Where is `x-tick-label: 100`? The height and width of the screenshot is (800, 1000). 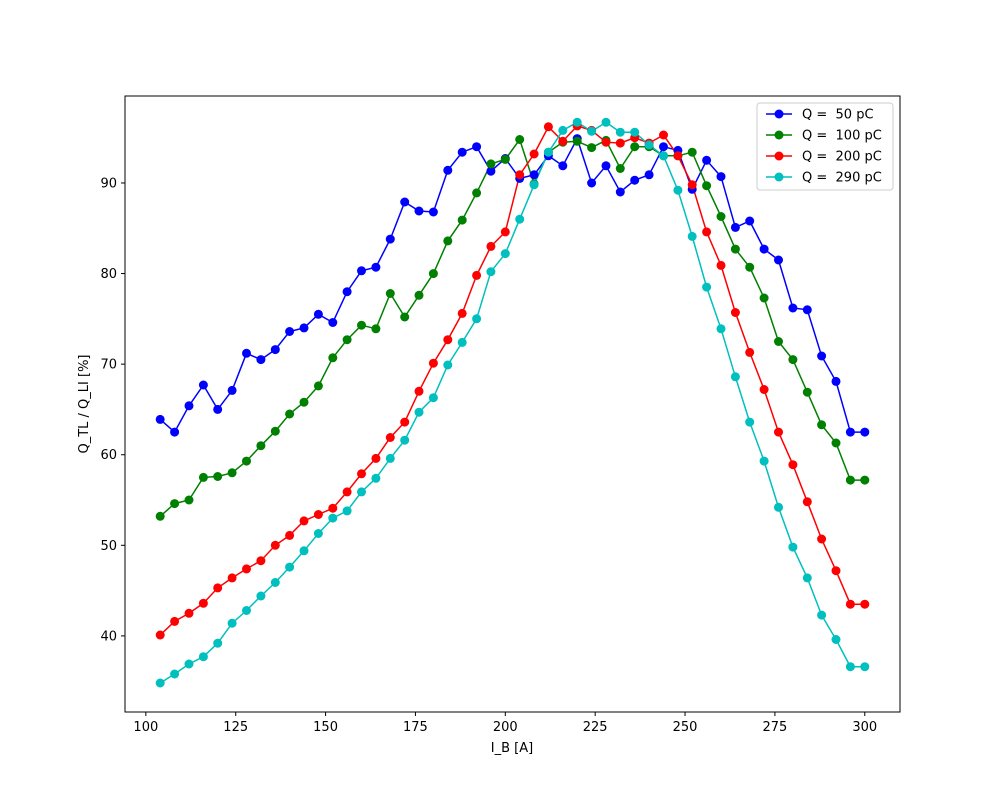 x-tick-label: 100 is located at coordinates (145, 727).